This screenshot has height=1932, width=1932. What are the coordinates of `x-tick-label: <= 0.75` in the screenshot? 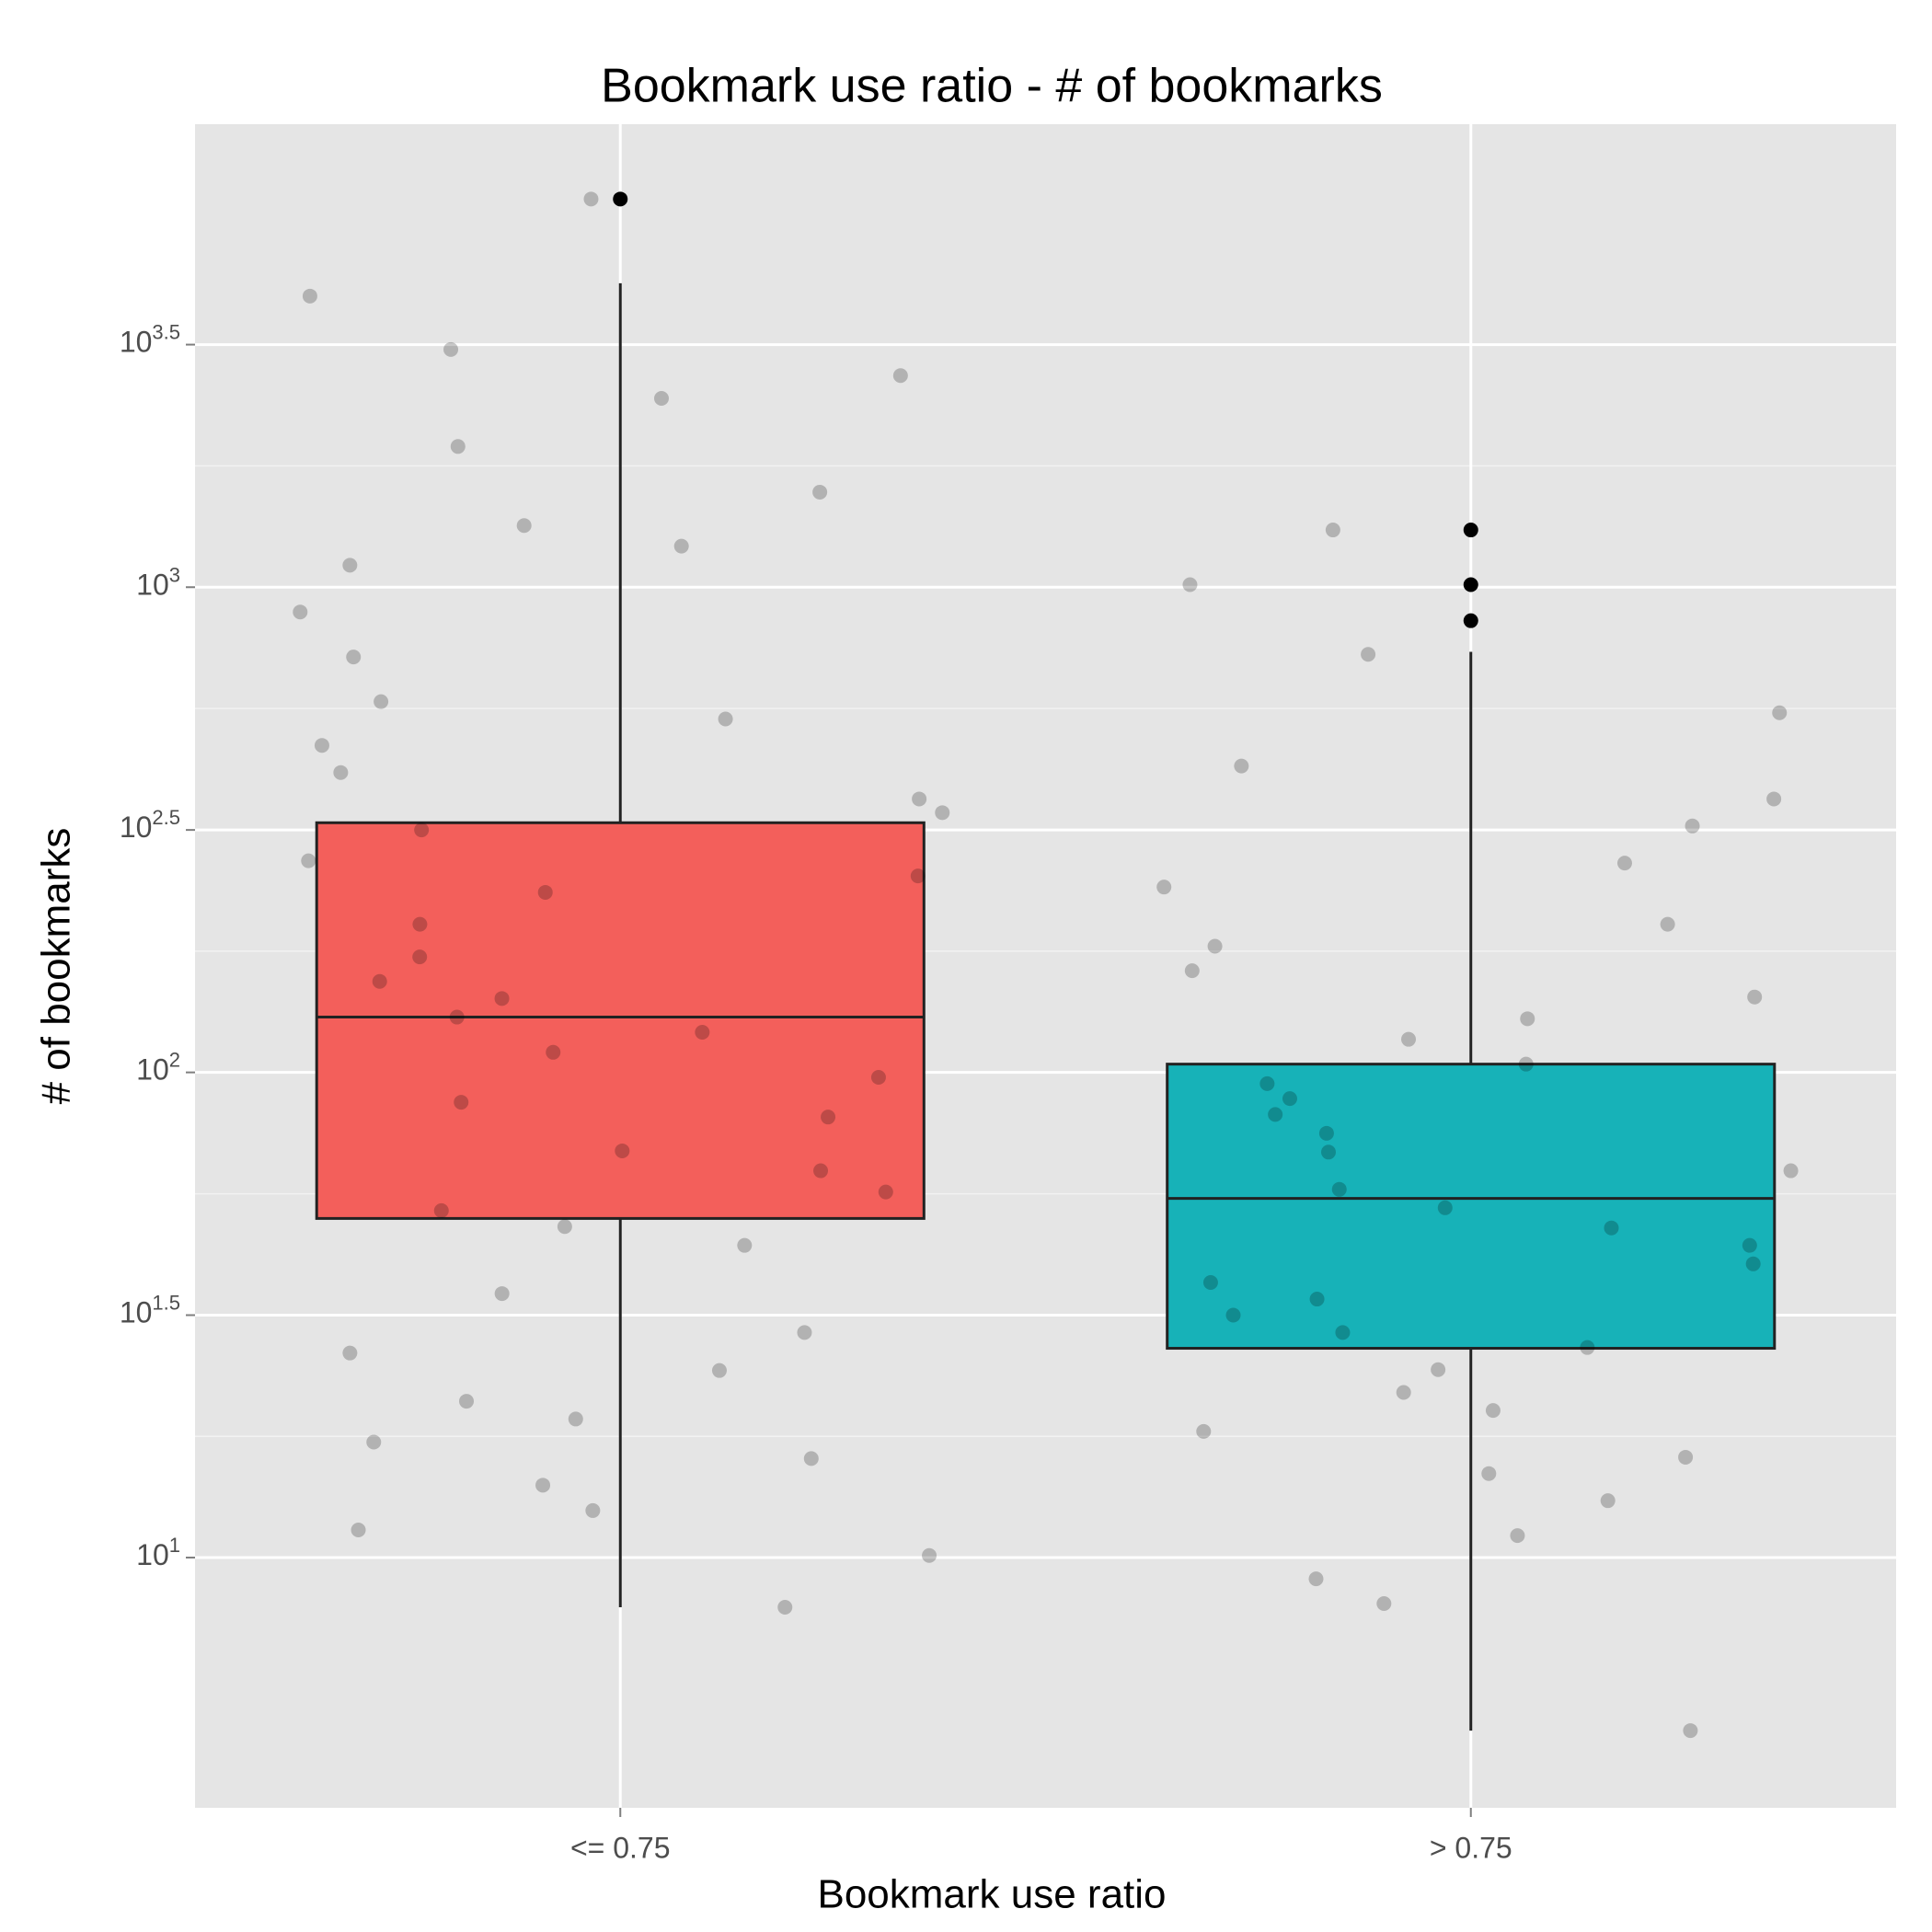 It's located at (620, 1847).